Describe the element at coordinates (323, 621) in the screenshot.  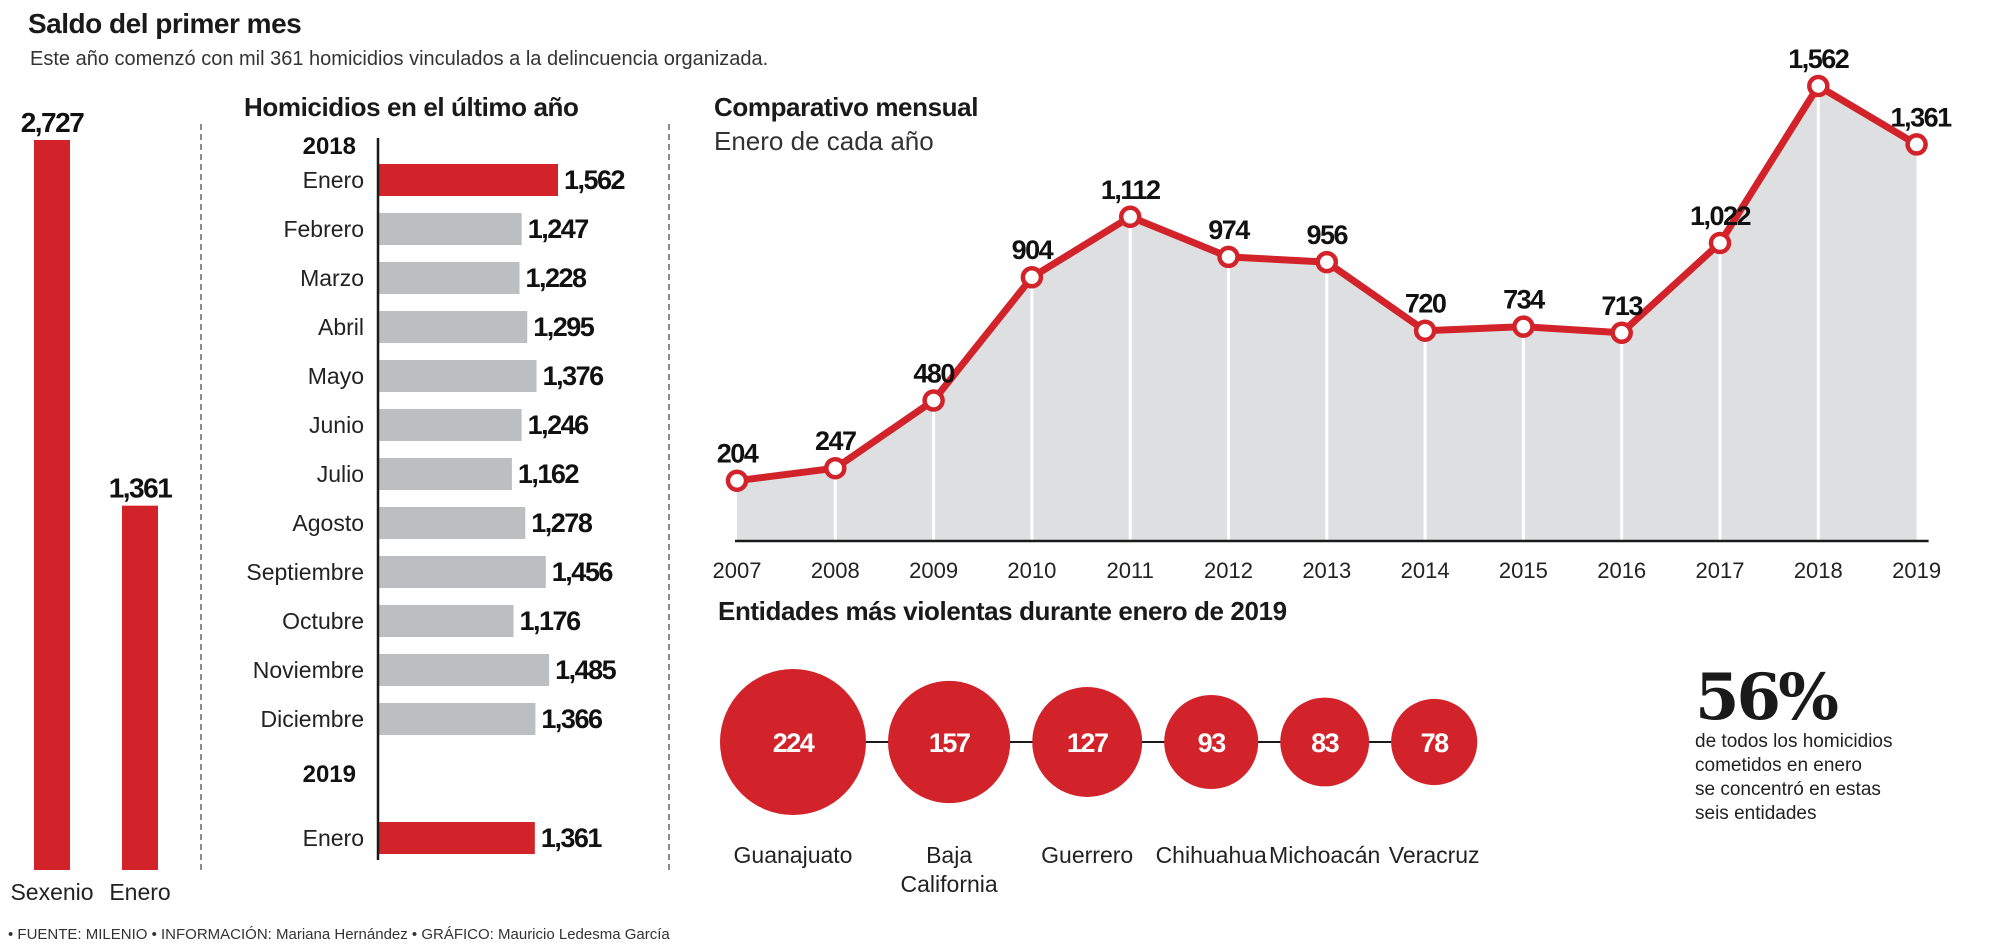
I see `month-label: Octubre` at that location.